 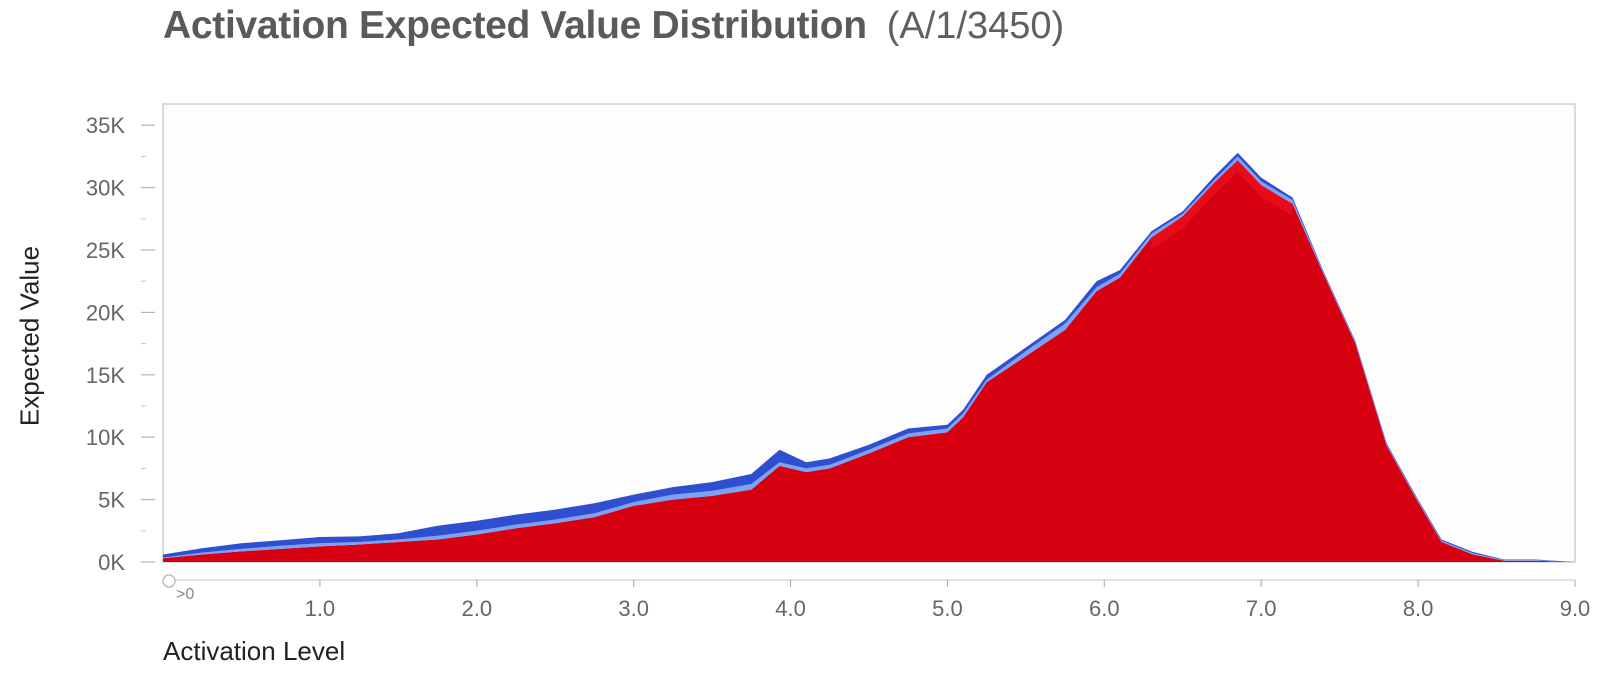 I want to click on x-tick-label: 2.0, so click(x=476, y=608).